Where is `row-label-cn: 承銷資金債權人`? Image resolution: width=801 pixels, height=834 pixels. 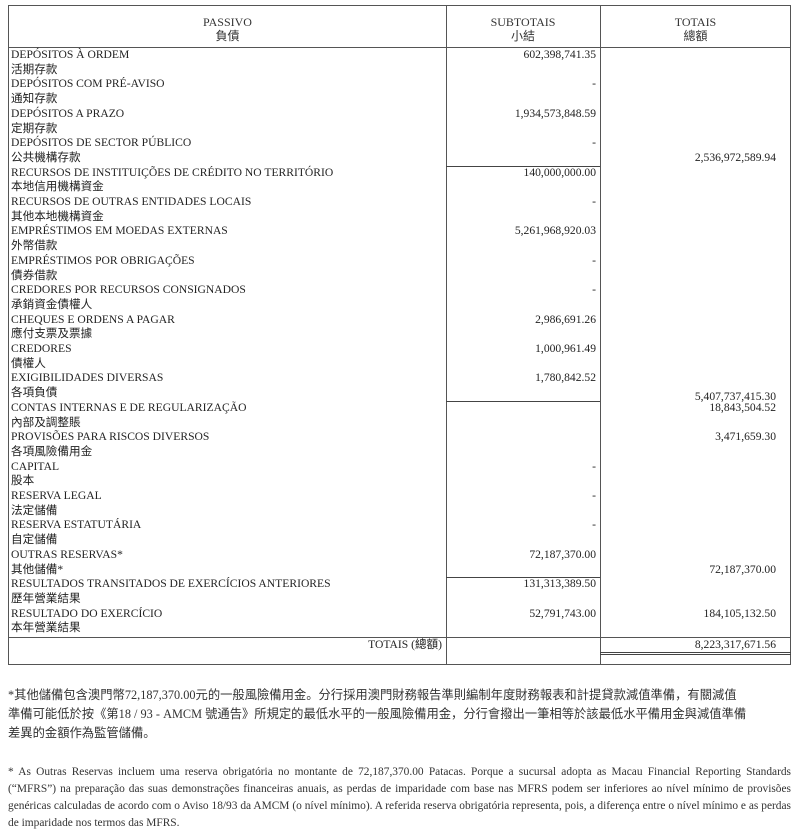
row-label-cn: 承銷資金債權人 is located at coordinates (52, 304).